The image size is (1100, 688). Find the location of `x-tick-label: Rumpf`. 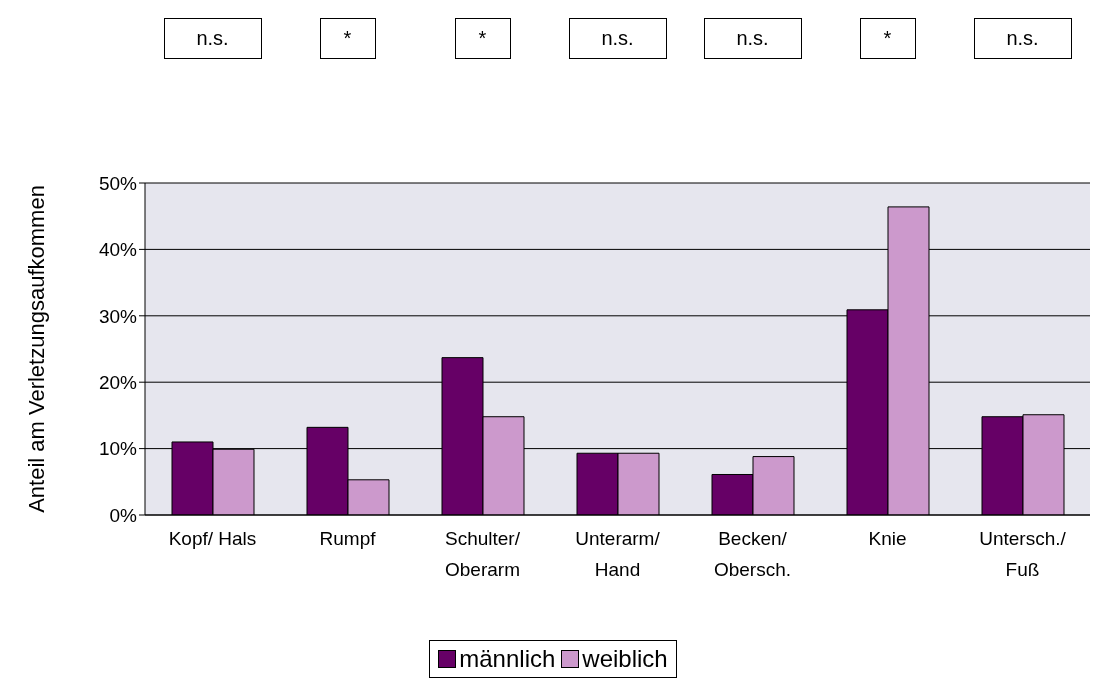

x-tick-label: Rumpf is located at coordinates (348, 538).